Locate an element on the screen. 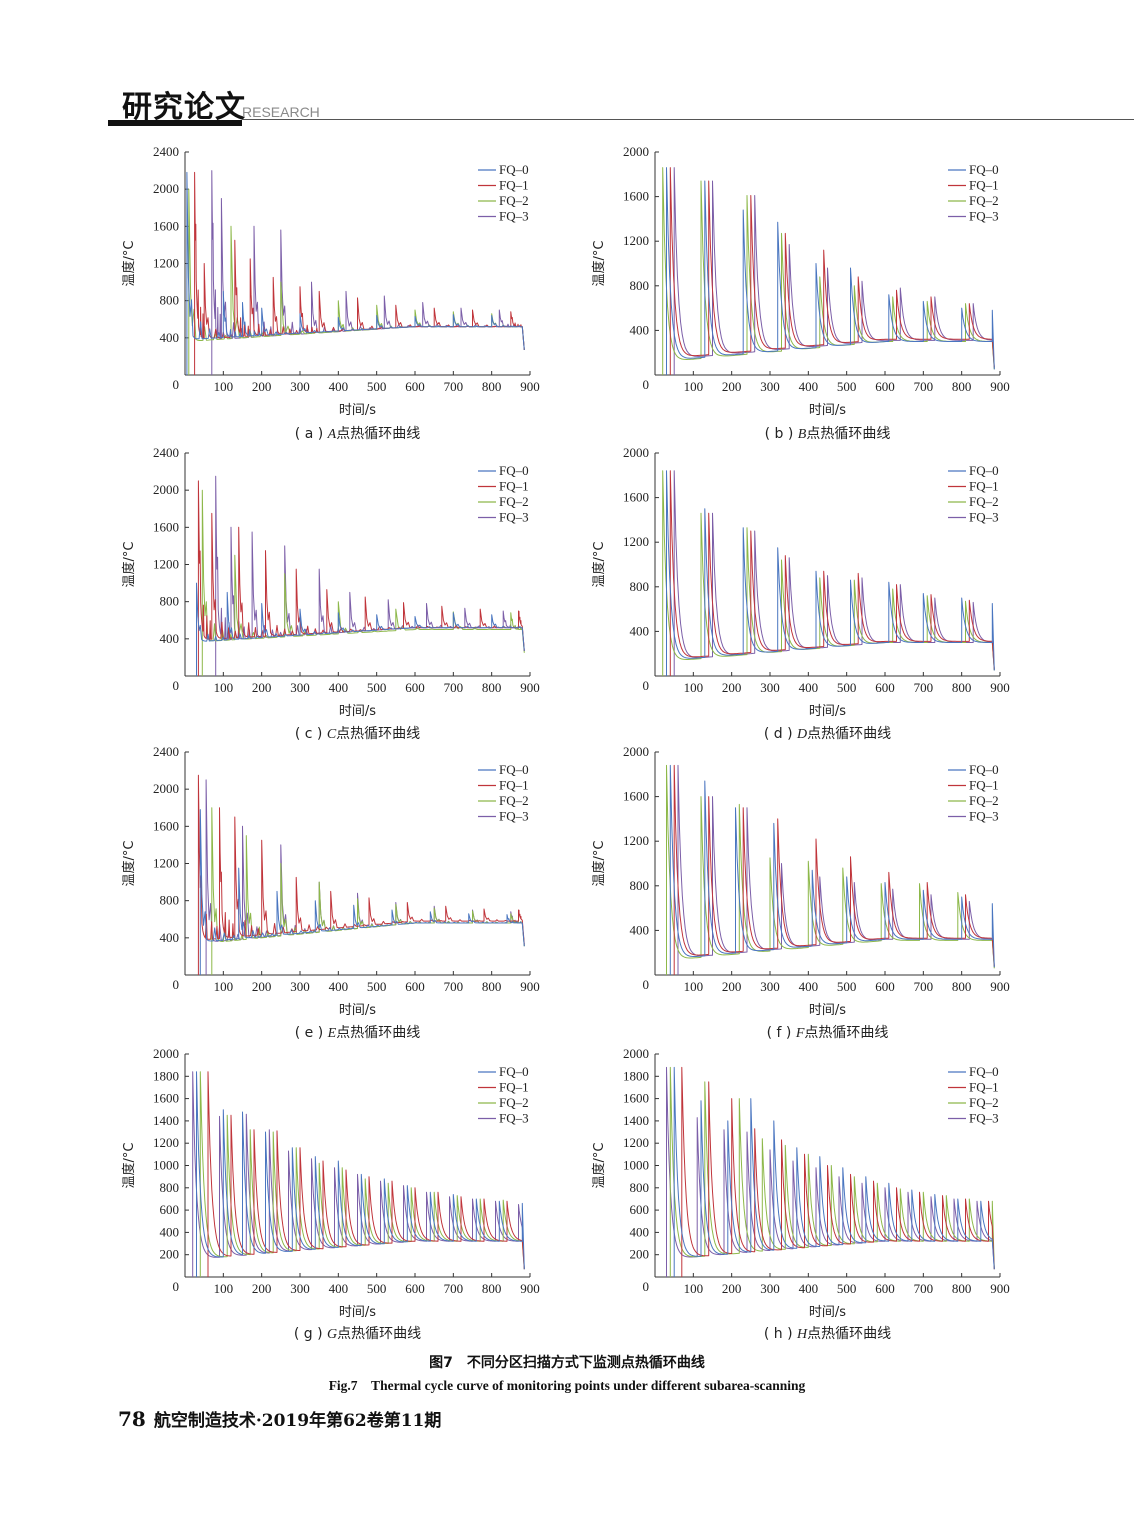 The height and width of the screenshot is (1528, 1134). section-title: 研究论文 is located at coordinates (184, 107).